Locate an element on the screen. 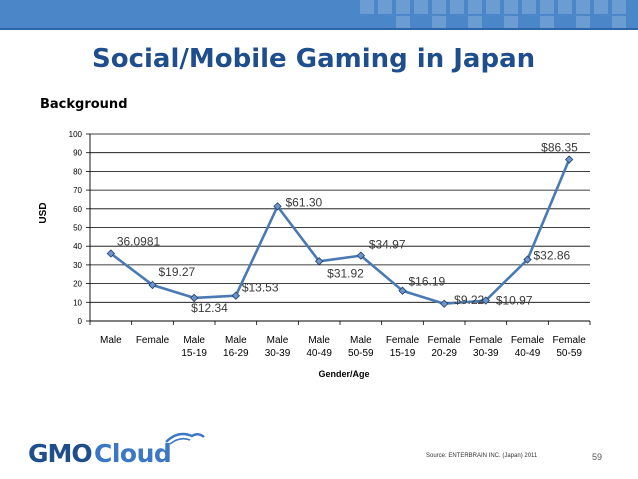  gmo-cloud-logo: GMO Cloud is located at coordinates (123, 448).